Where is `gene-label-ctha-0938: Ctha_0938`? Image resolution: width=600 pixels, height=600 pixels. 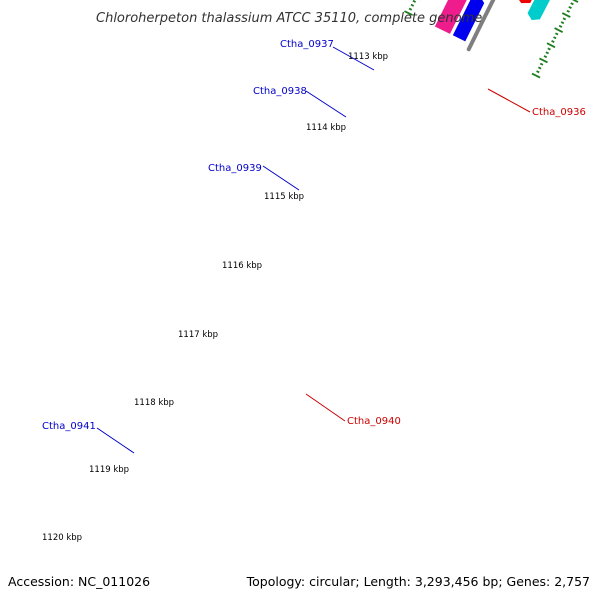 gene-label-ctha-0938: Ctha_0938 is located at coordinates (280, 91).